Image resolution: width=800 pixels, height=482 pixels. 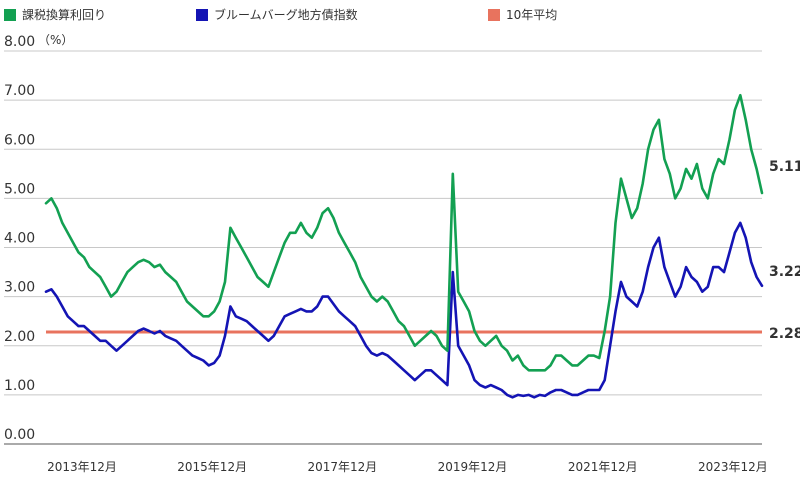 I want to click on legend-swatch-10yr-average, so click(x=494, y=15).